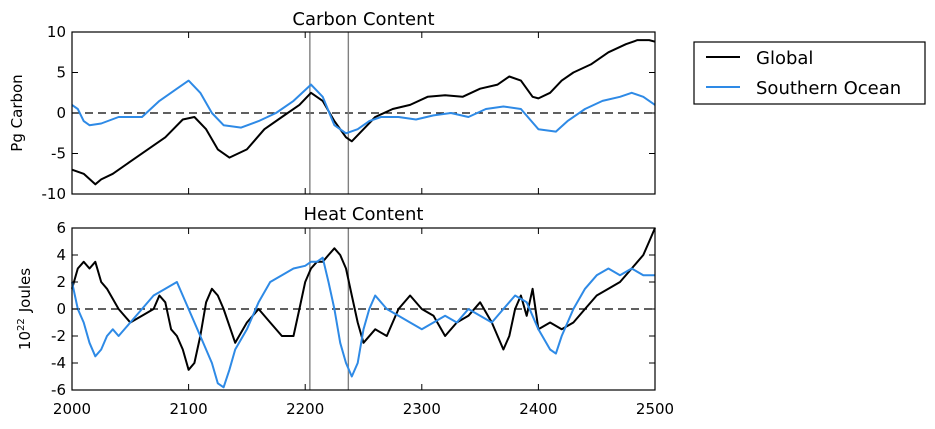  Describe the element at coordinates (363, 107) in the screenshot. I see `series-line-southern-ocean-carbon` at that location.